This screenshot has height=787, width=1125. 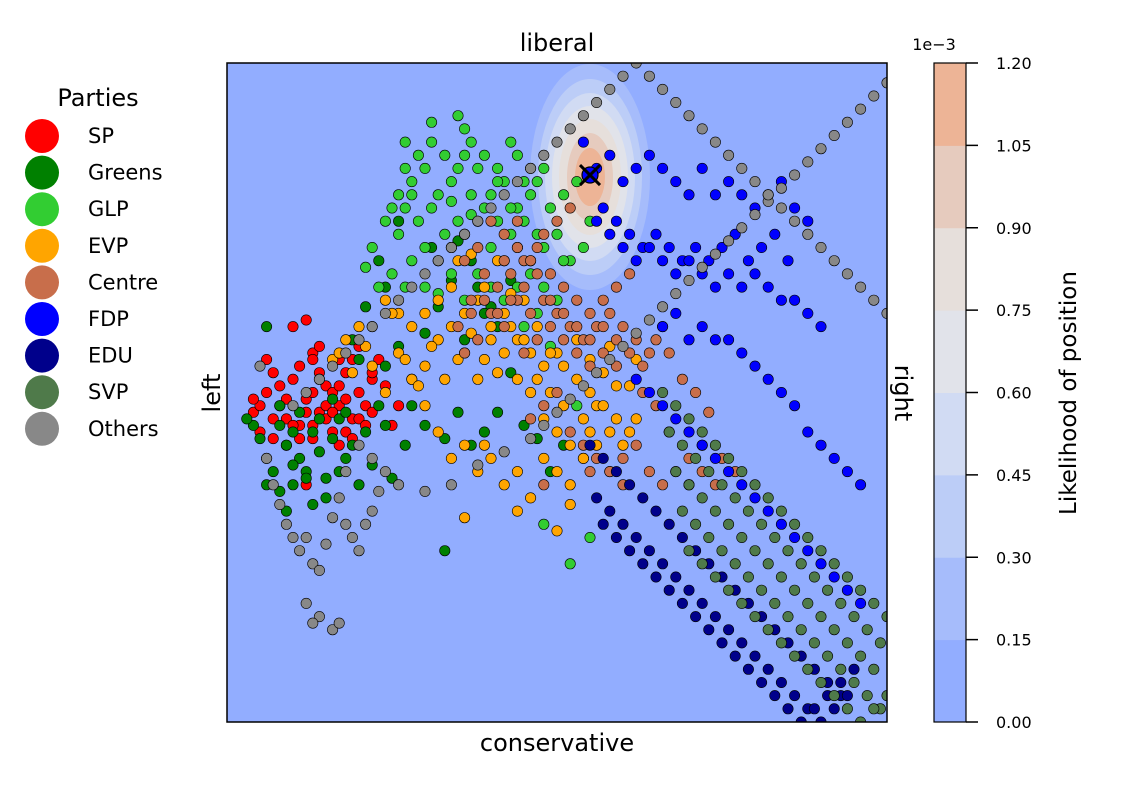 I want to click on best-position-marker, so click(x=590, y=175).